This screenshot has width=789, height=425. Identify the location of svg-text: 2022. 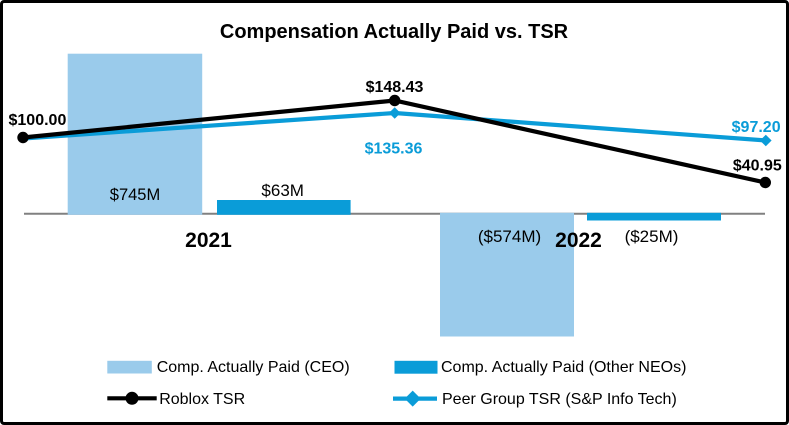
(578, 240).